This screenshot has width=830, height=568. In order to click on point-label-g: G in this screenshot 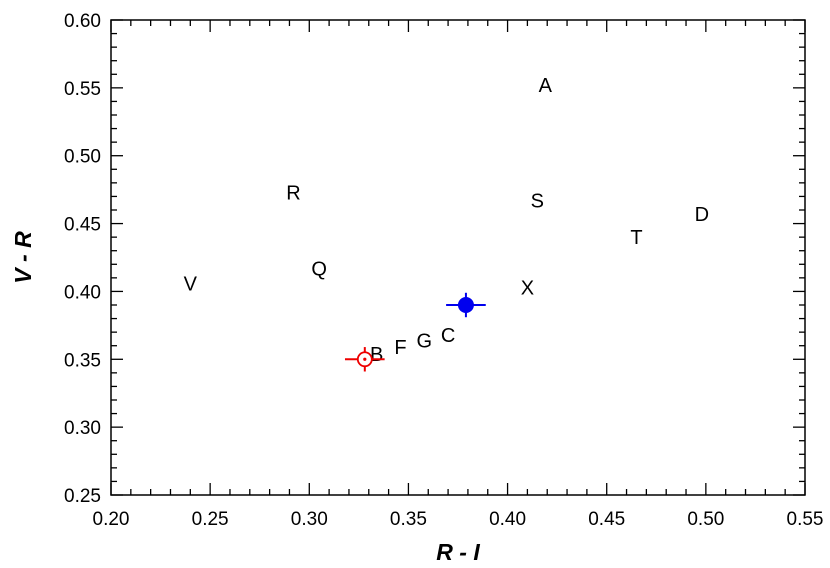, I will do `click(425, 341)`.